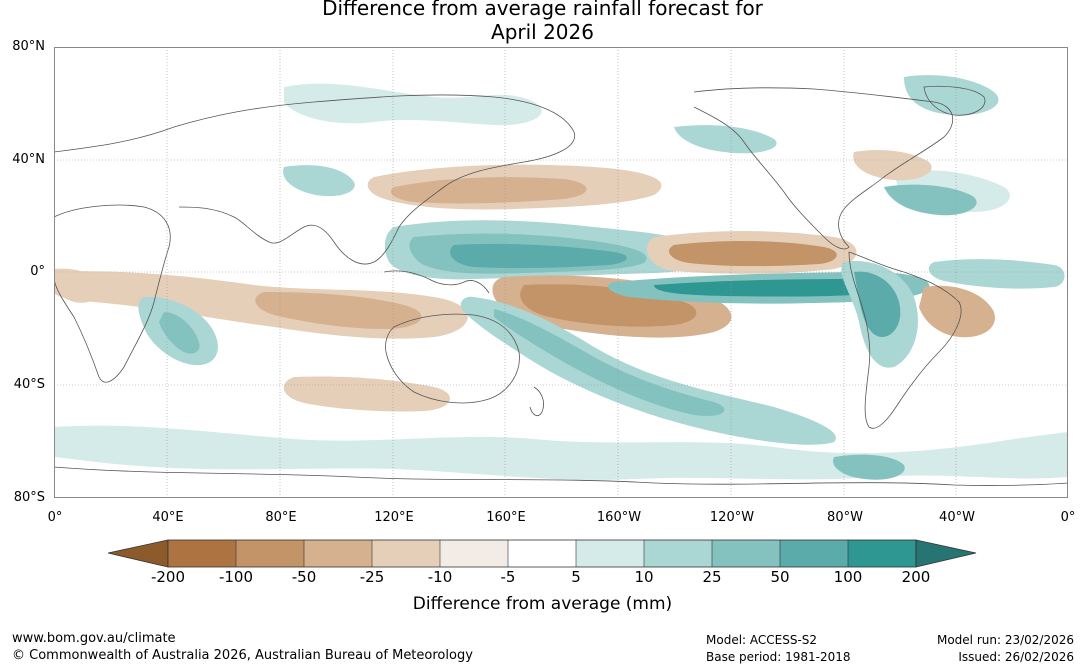 The width and height of the screenshot is (1085, 667). Describe the element at coordinates (55, 517) in the screenshot. I see `lon-label-0-left: 0°` at that location.